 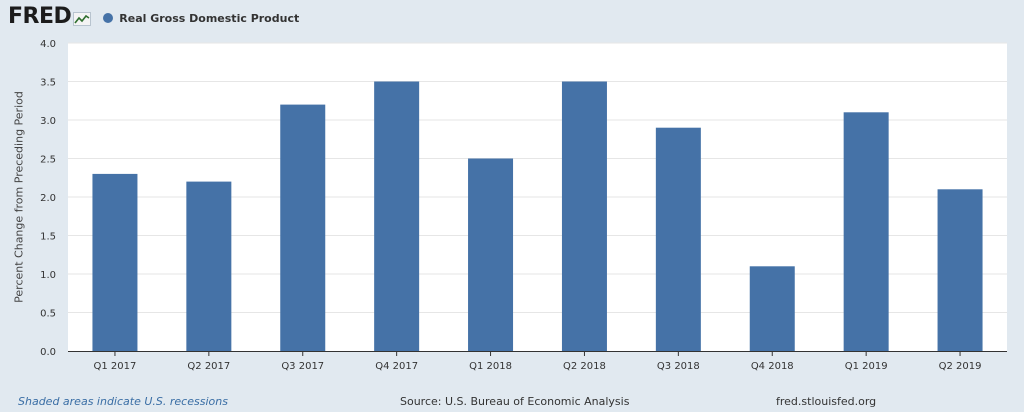 What do you see at coordinates (515, 401) in the screenshot?
I see `source-note: Source: U.S. Bureau of Economic Analysis` at bounding box center [515, 401].